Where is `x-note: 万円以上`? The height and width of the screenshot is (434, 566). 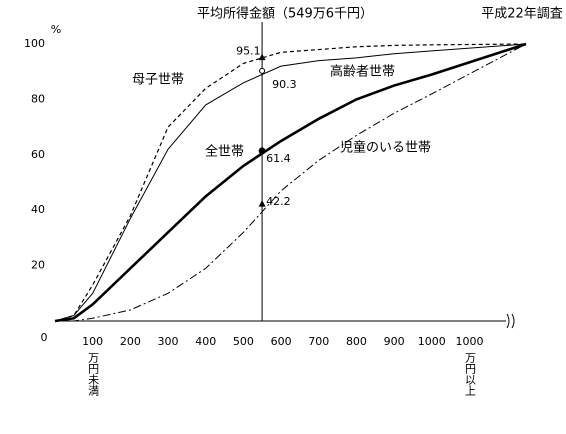
x-note: 万円以上 is located at coordinates (469, 374).